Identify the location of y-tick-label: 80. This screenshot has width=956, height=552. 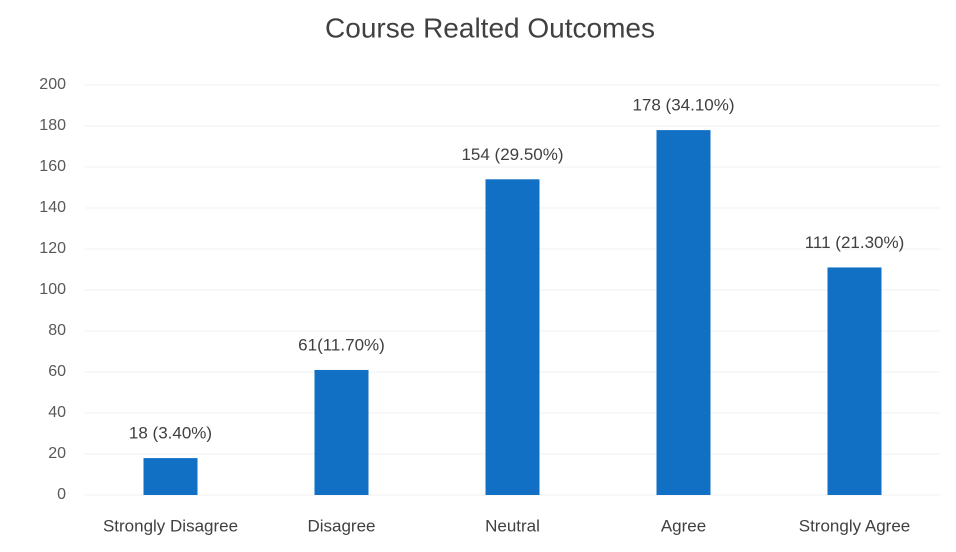
(57, 330).